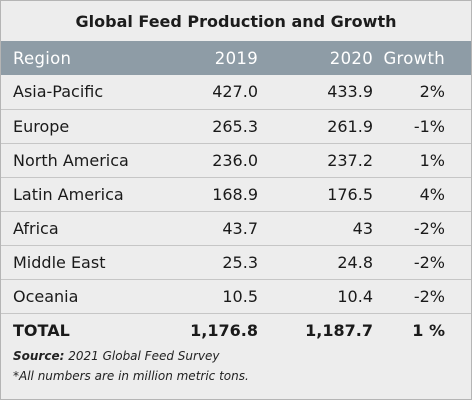 This screenshot has width=472, height=400. Describe the element at coordinates (218, 194) in the screenshot. I see `cell-2019: 168.9` at that location.